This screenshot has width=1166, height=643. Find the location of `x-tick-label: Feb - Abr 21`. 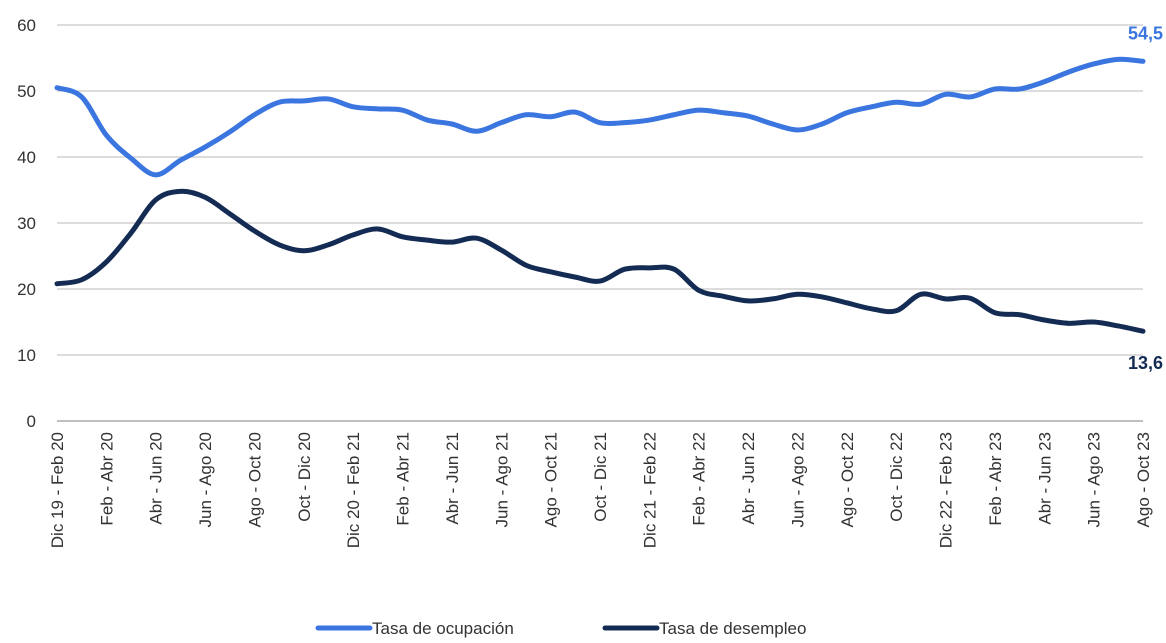

x-tick-label: Feb - Abr 21 is located at coordinates (403, 479).